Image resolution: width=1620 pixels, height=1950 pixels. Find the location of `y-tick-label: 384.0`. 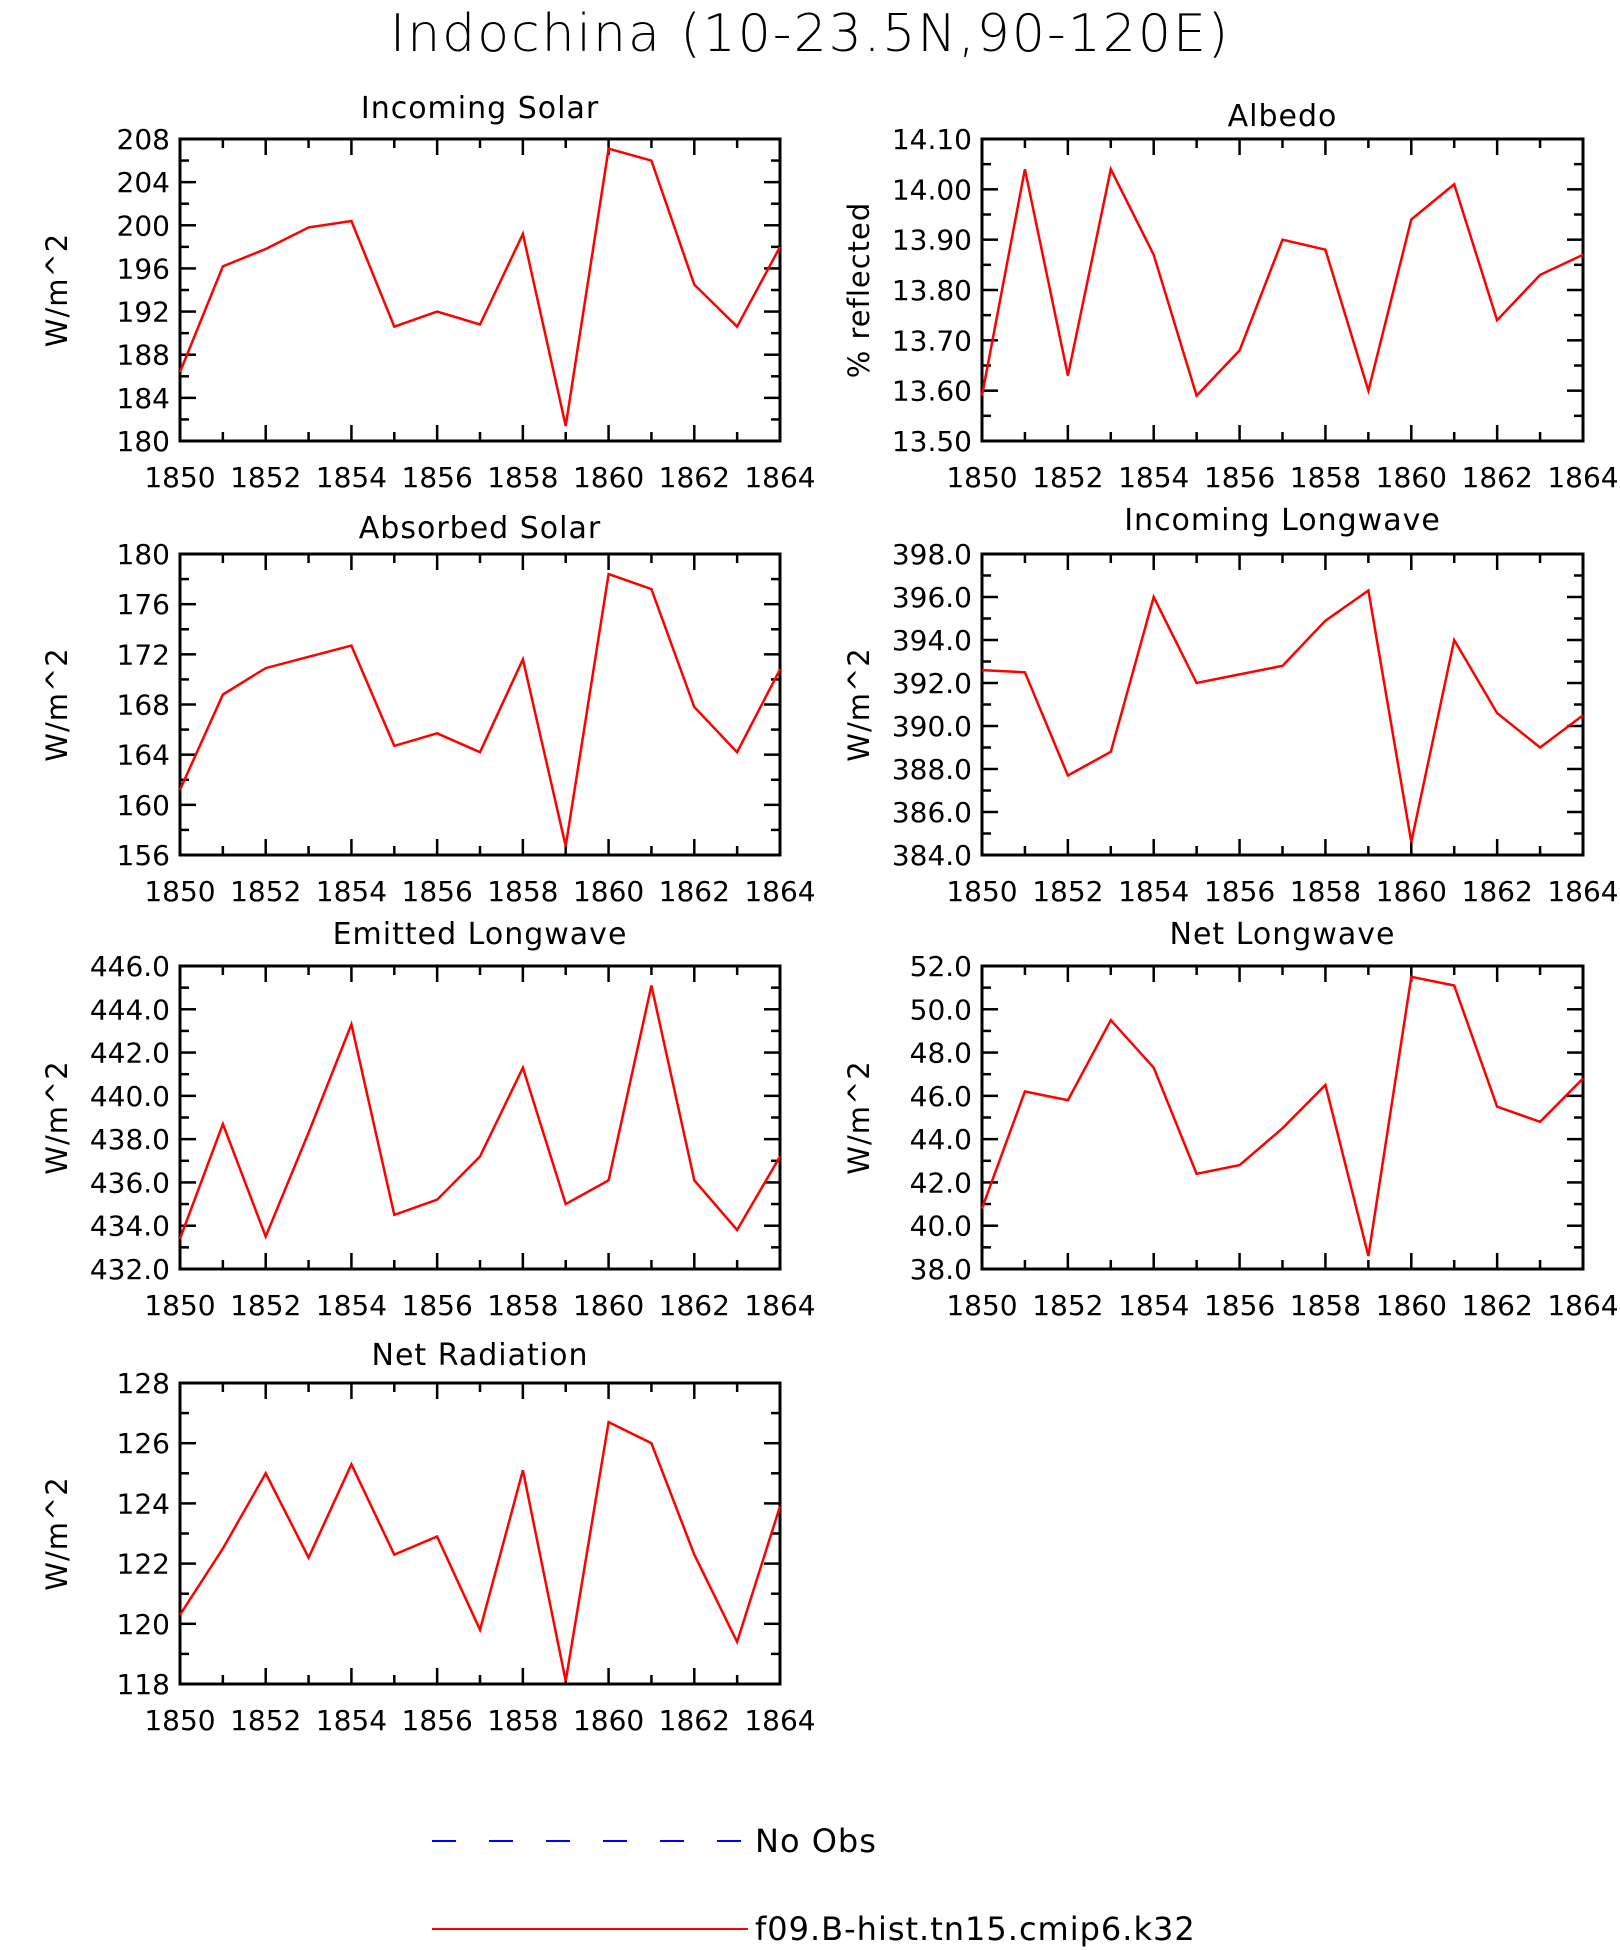

y-tick-label: 384.0 is located at coordinates (932, 855).